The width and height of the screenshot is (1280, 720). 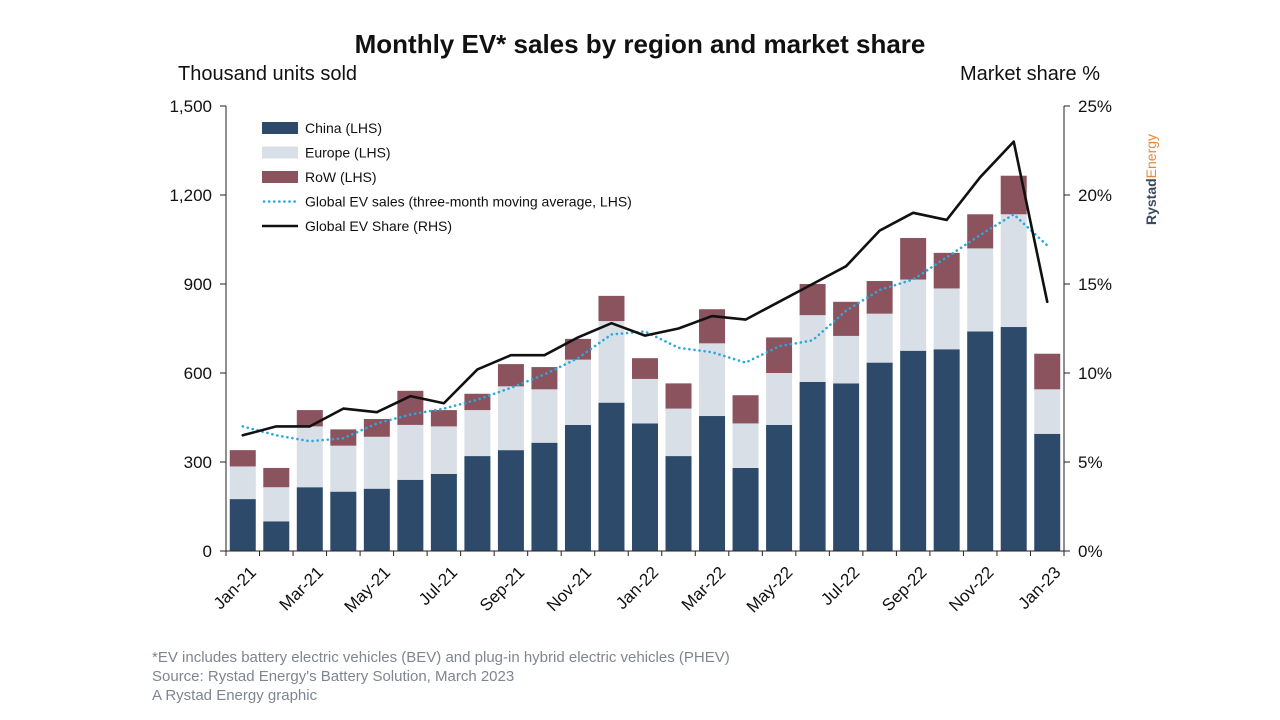 What do you see at coordinates (637, 588) in the screenshot?
I see `x-tick-label-6: Jan-22` at bounding box center [637, 588].